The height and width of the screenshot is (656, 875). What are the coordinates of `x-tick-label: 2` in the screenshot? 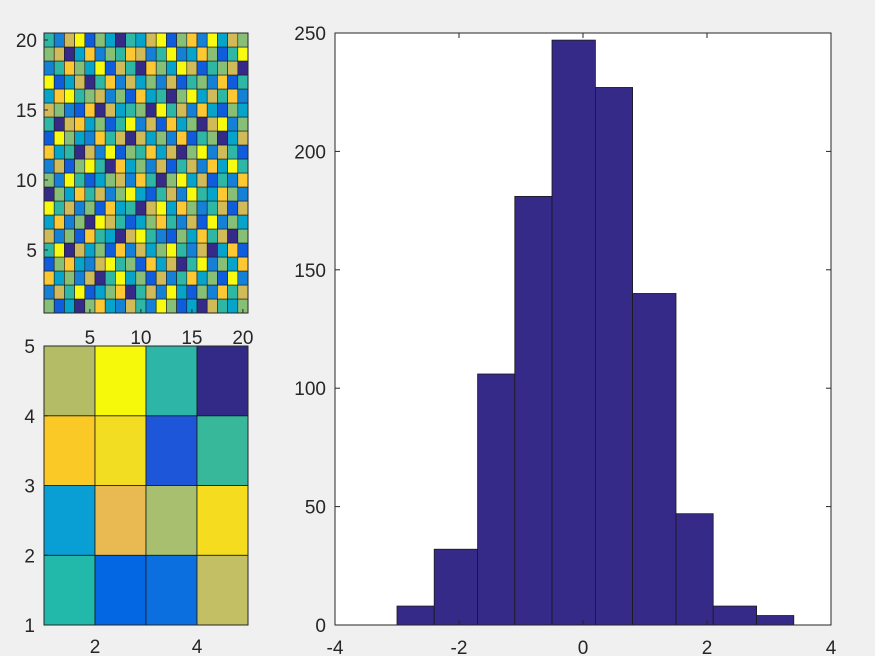 It's located at (95, 646).